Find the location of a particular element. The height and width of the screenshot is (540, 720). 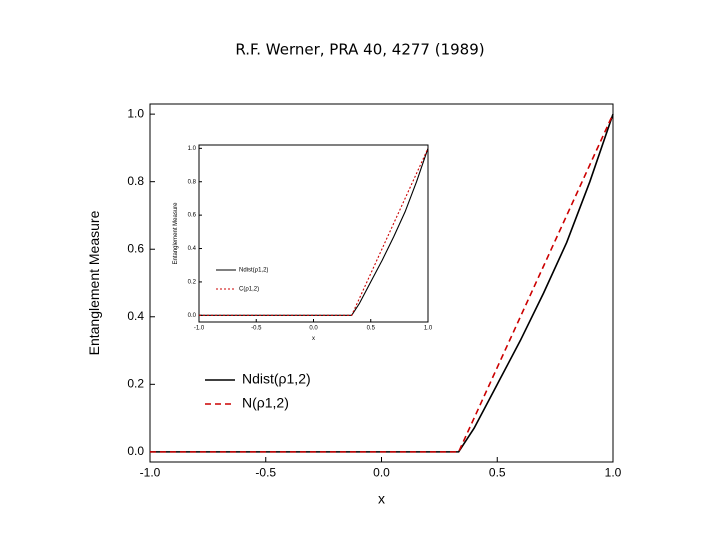

data-line is located at coordinates (314, 232).